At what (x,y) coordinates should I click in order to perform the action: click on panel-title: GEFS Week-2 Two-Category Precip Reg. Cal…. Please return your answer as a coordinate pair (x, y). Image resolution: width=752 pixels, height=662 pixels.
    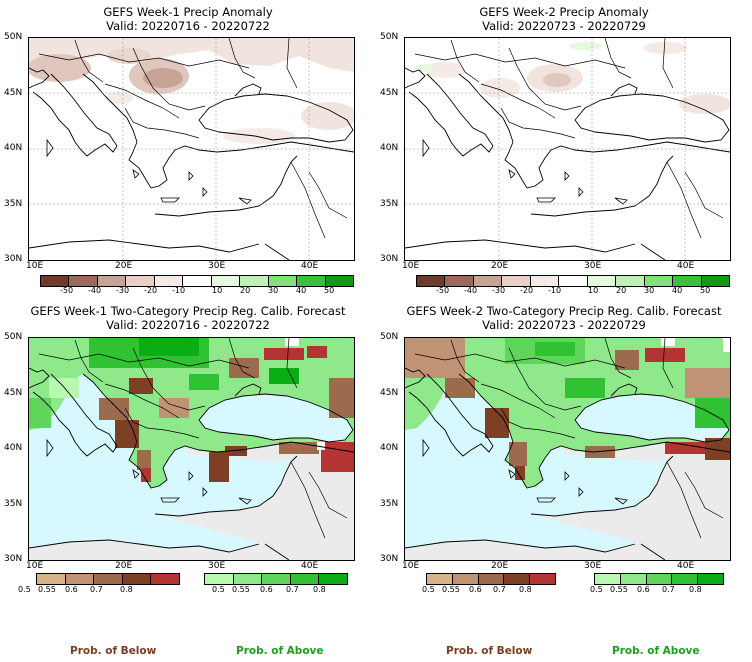
    Looking at the image, I should click on (564, 311).